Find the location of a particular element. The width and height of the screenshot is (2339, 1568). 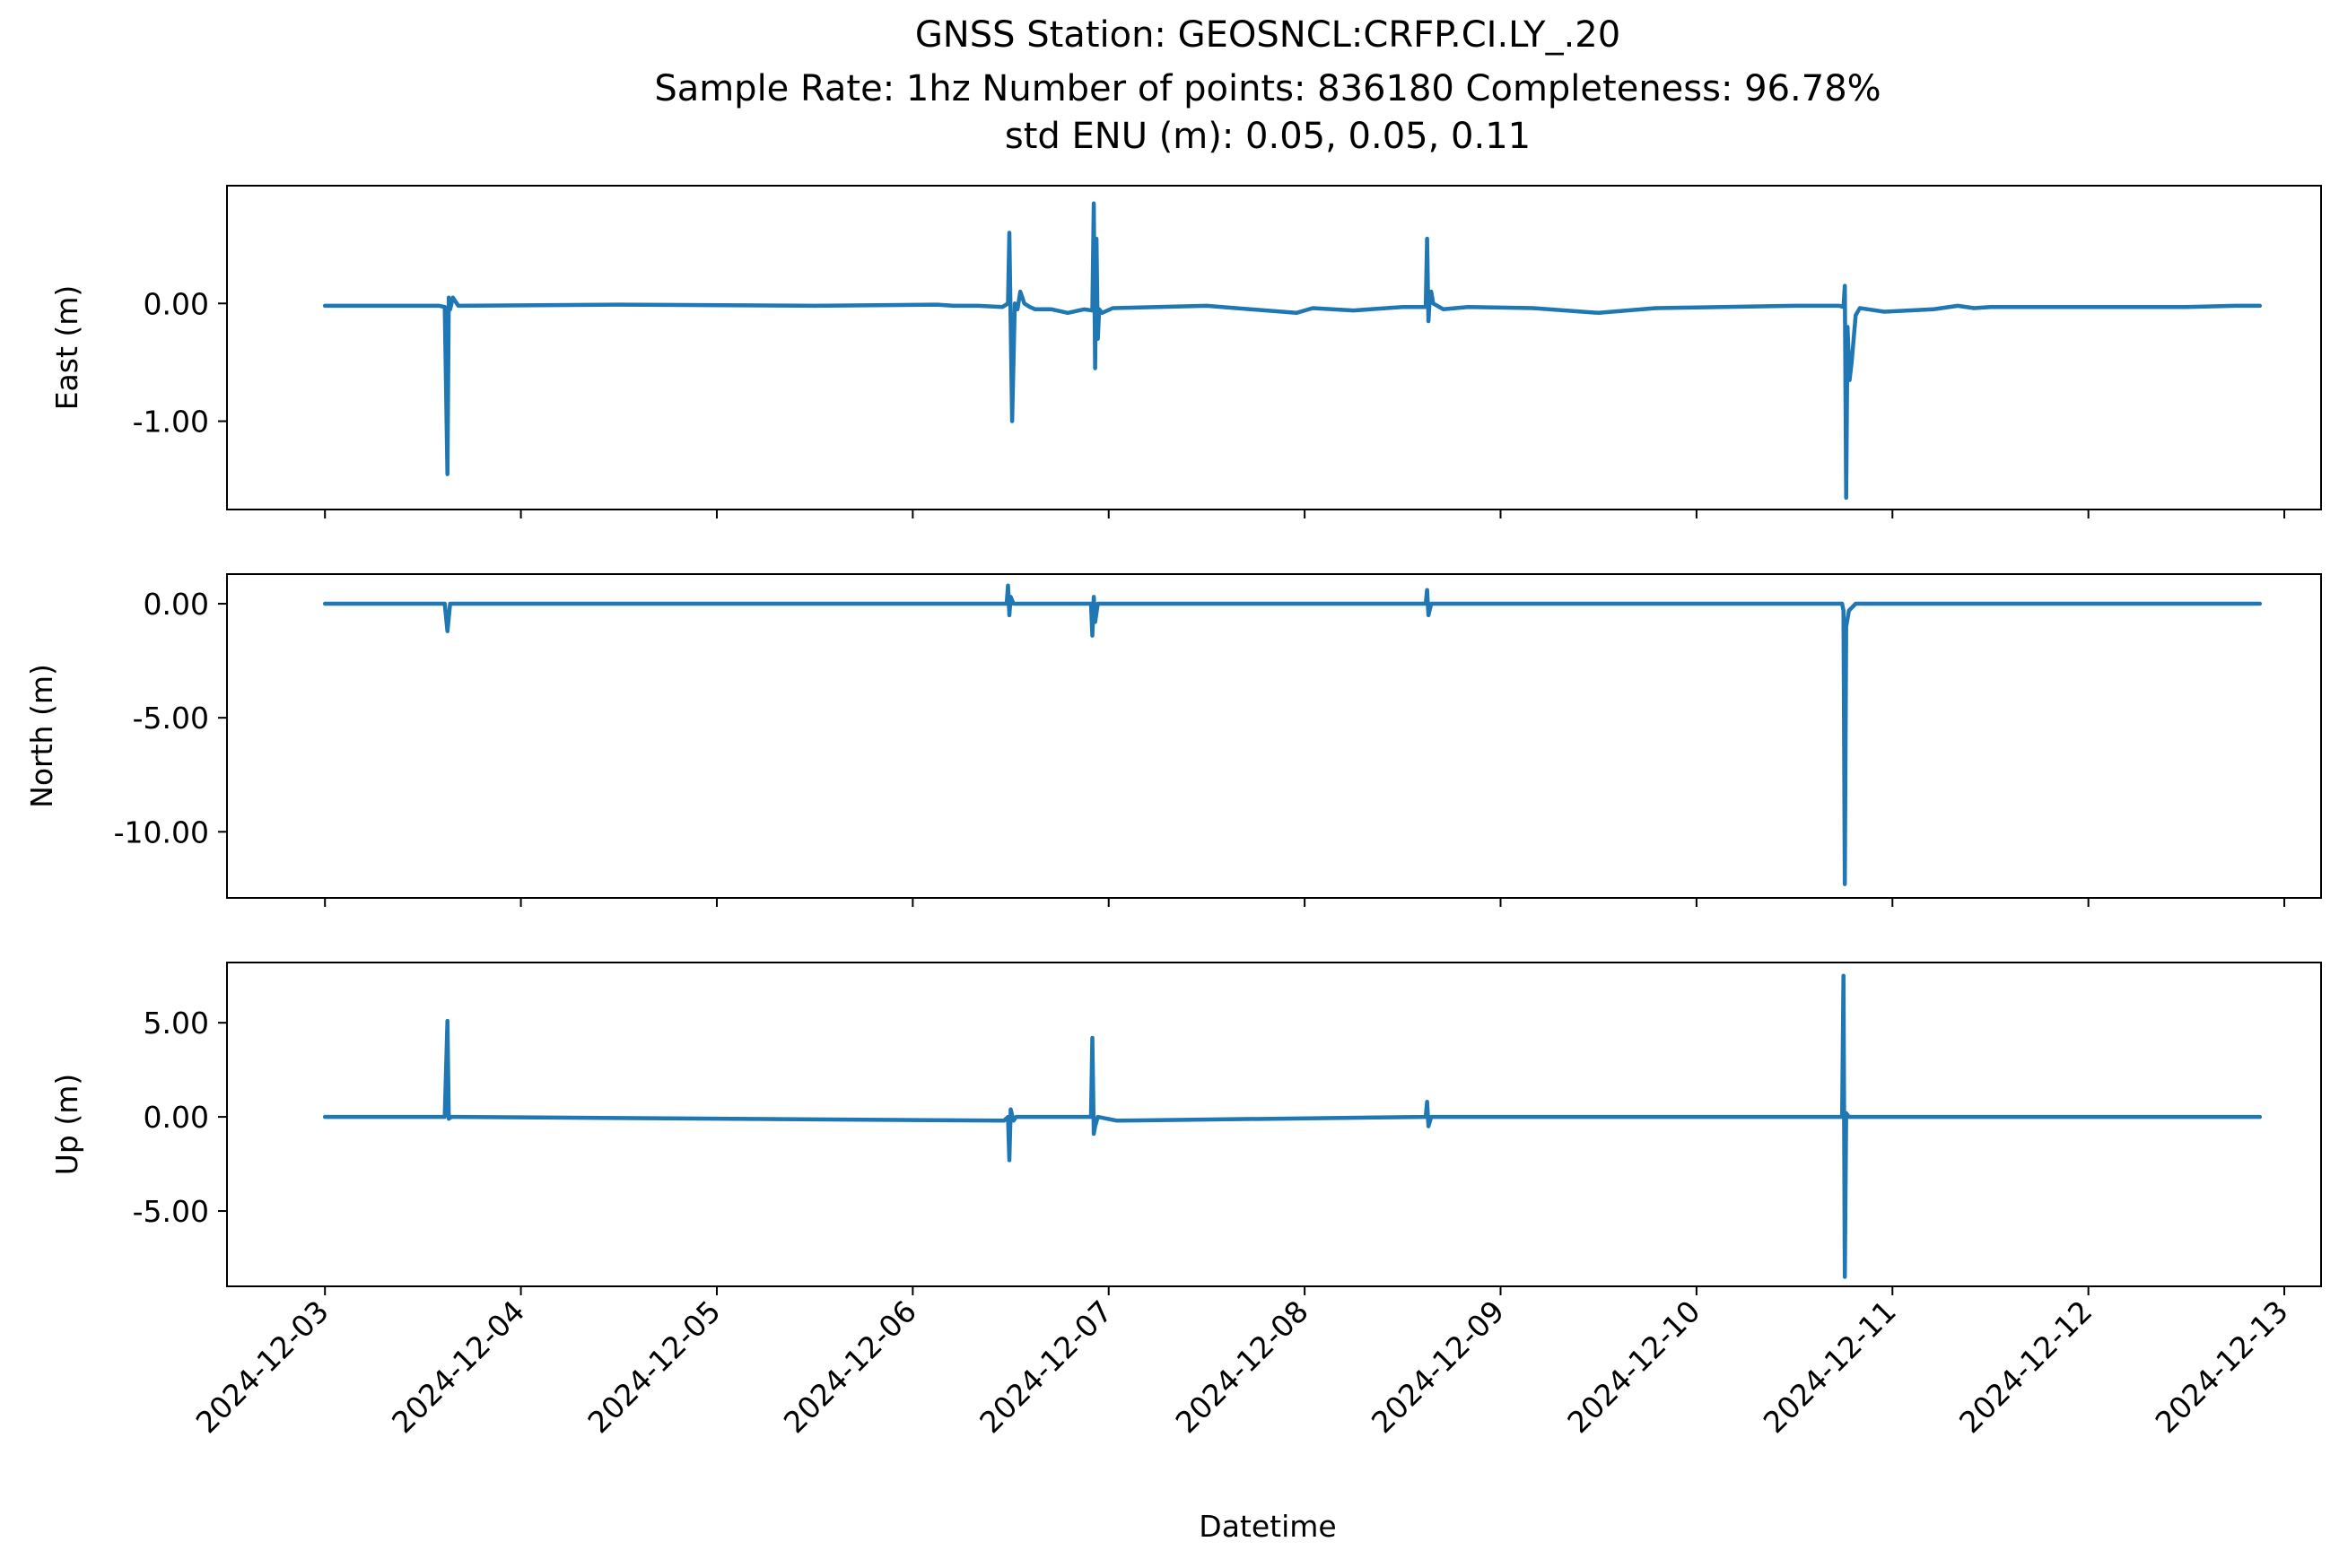

title-line-3: std ENU (m): 0.05, 0.05, 0.11 is located at coordinates (1268, 136).